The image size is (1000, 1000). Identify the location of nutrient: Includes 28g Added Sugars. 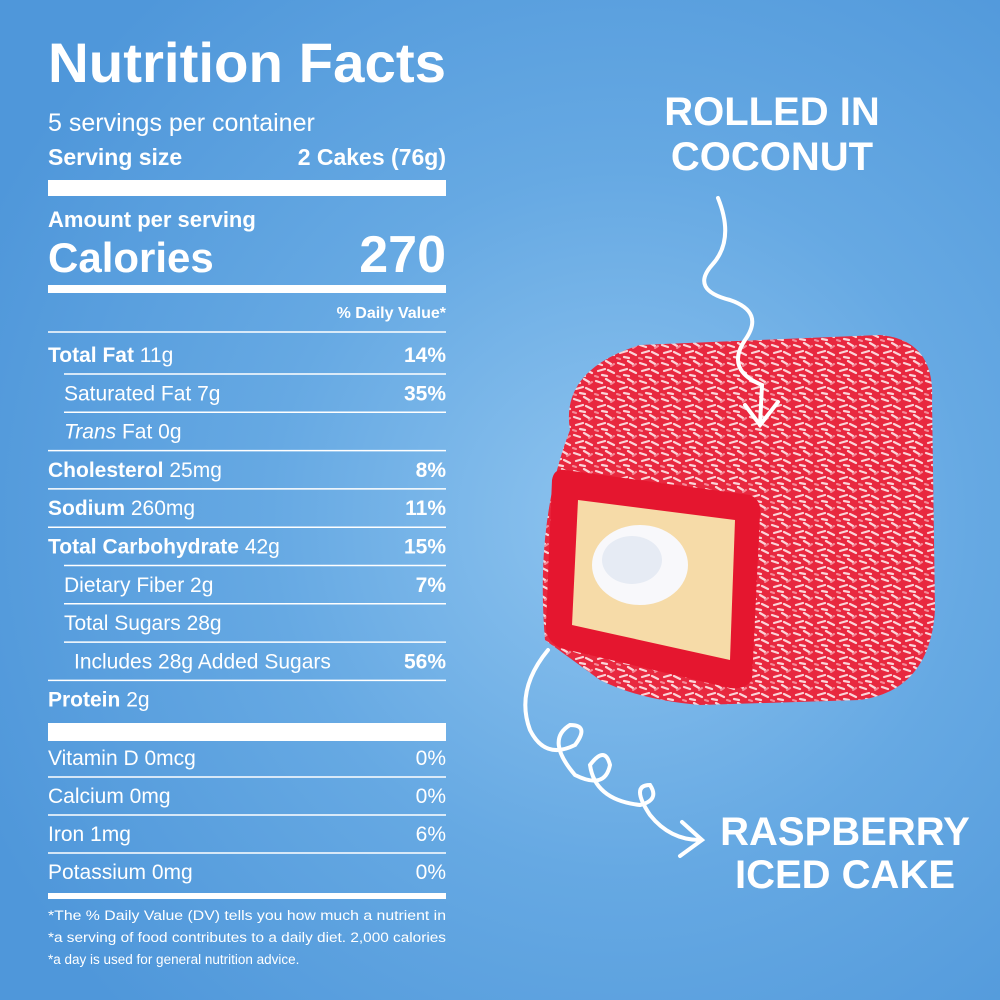
(202, 661).